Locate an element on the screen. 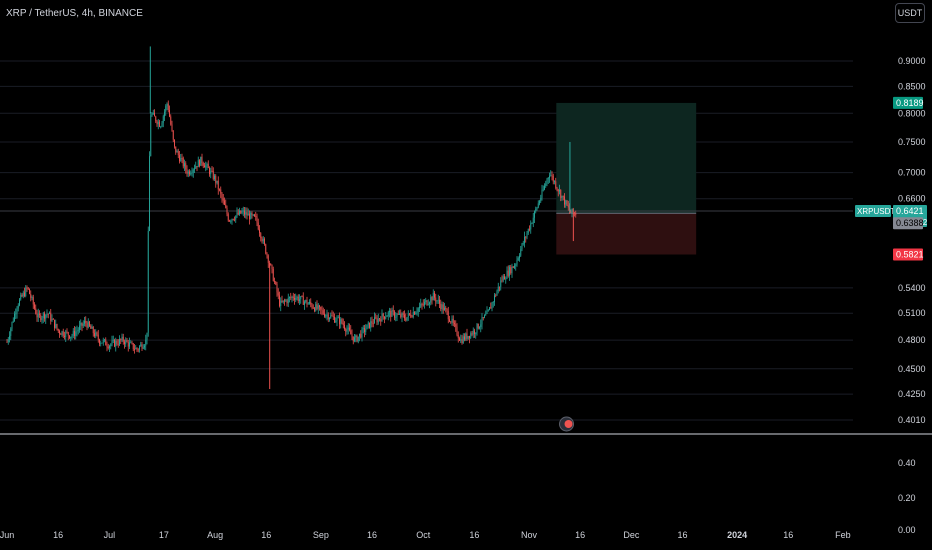  symbol-tag-bg is located at coordinates (873, 210).